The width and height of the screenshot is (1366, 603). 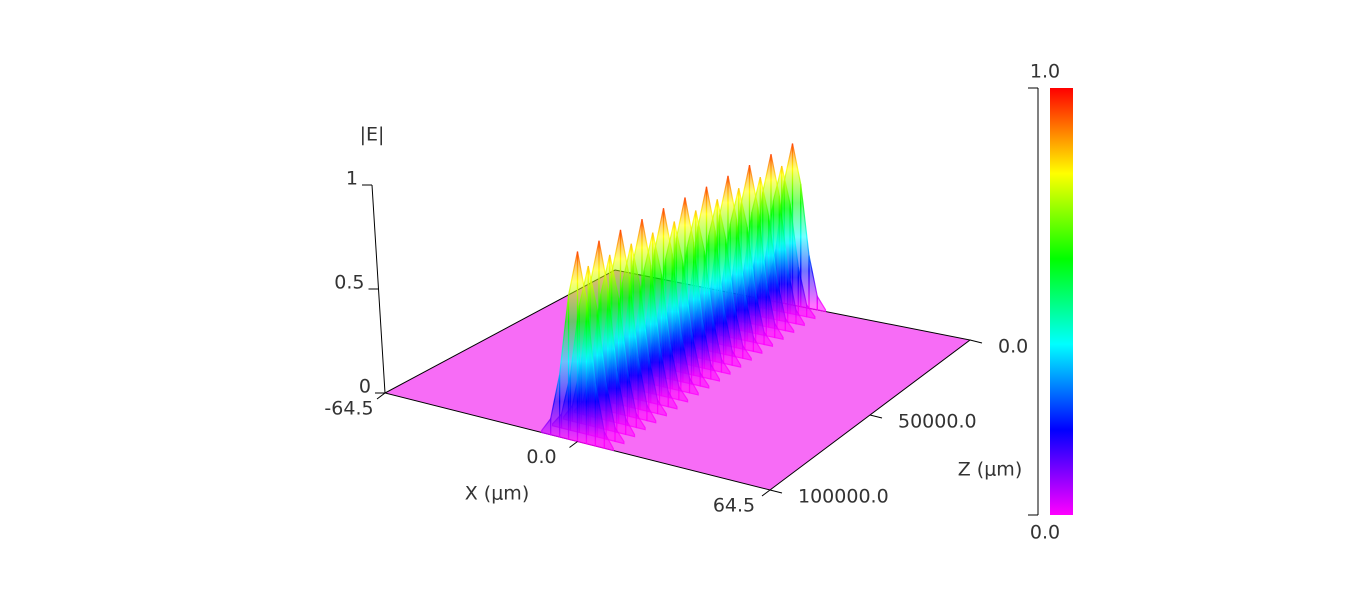 I want to click on y-tick-label: 100000.0, so click(x=843, y=497).